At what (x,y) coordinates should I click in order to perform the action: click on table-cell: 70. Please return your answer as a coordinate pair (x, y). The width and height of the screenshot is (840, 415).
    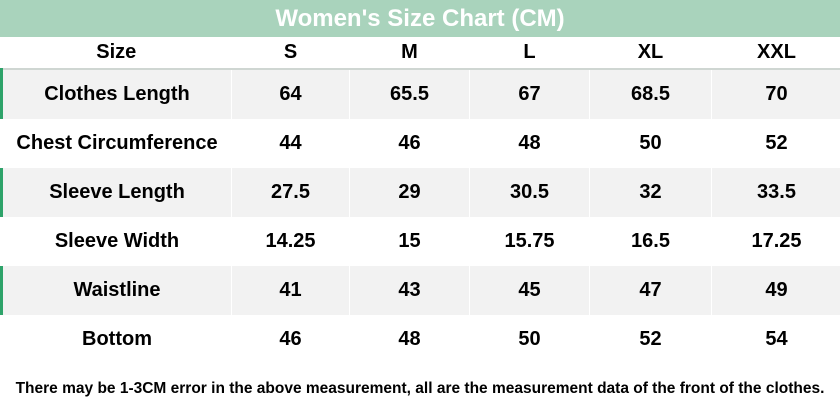
    Looking at the image, I should click on (775, 94).